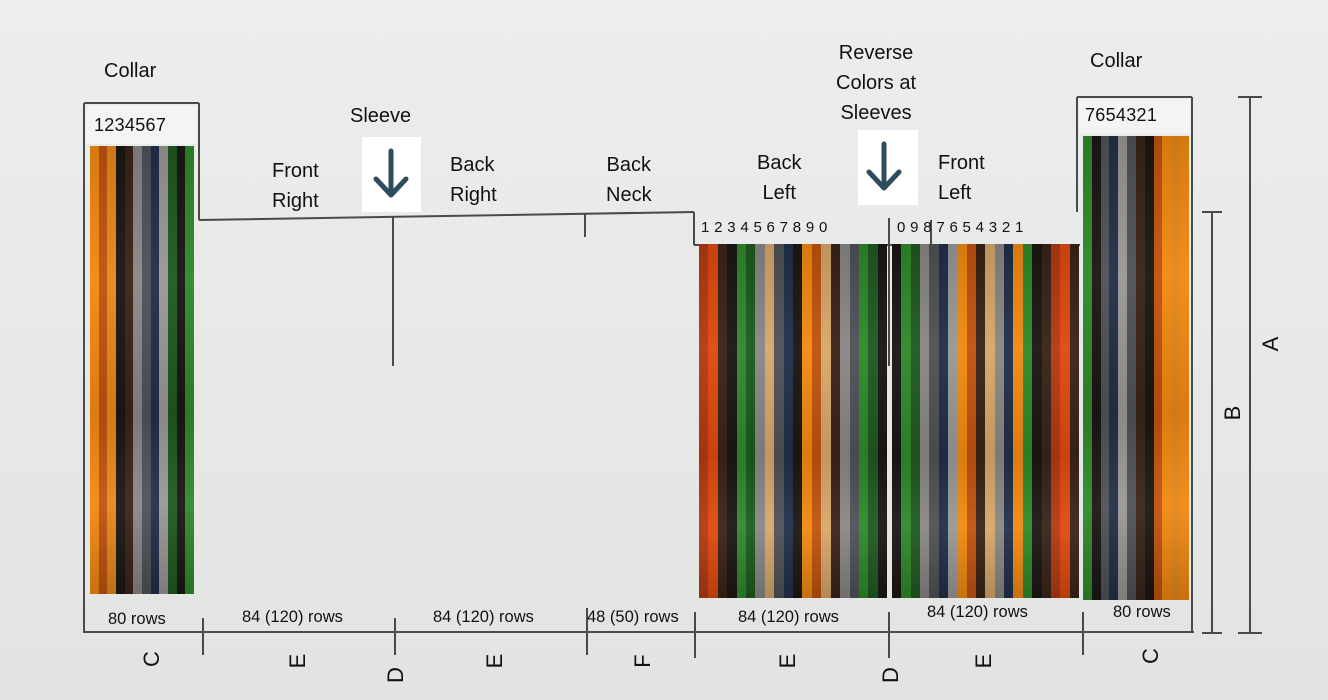 Image resolution: width=1328 pixels, height=700 pixels. Describe the element at coordinates (151, 659) in the screenshot. I see `section-c-left: C` at that location.